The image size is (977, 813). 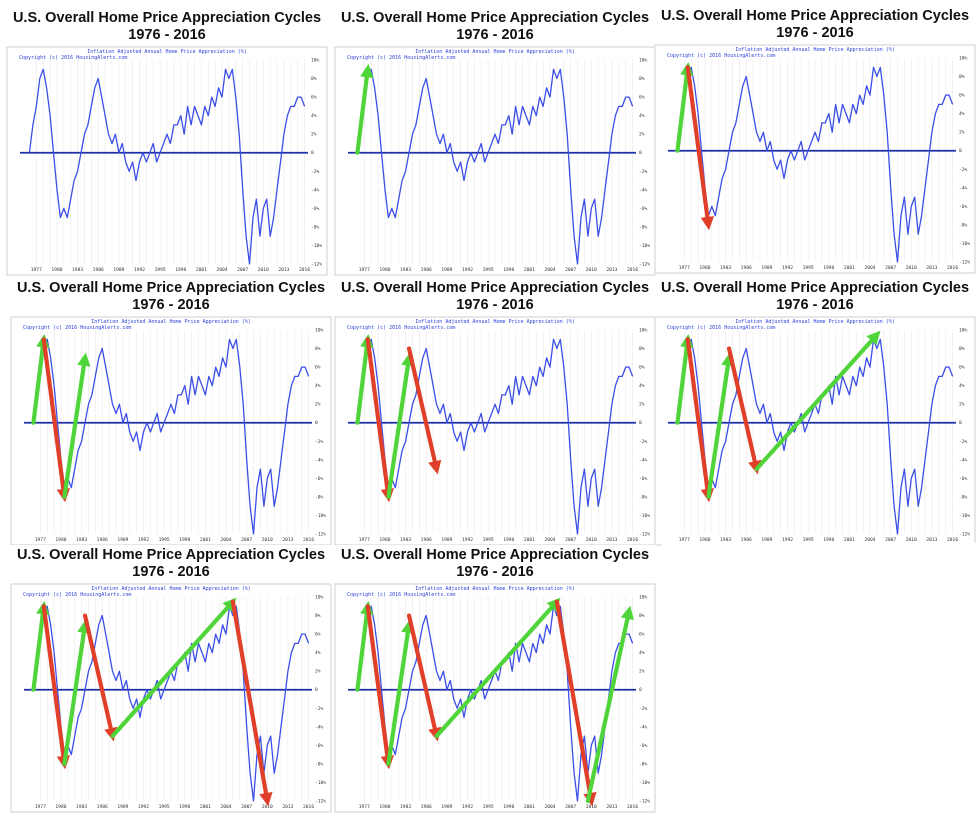 What do you see at coordinates (642, 635) in the screenshot?
I see `y-tick-label: 6%` at bounding box center [642, 635].